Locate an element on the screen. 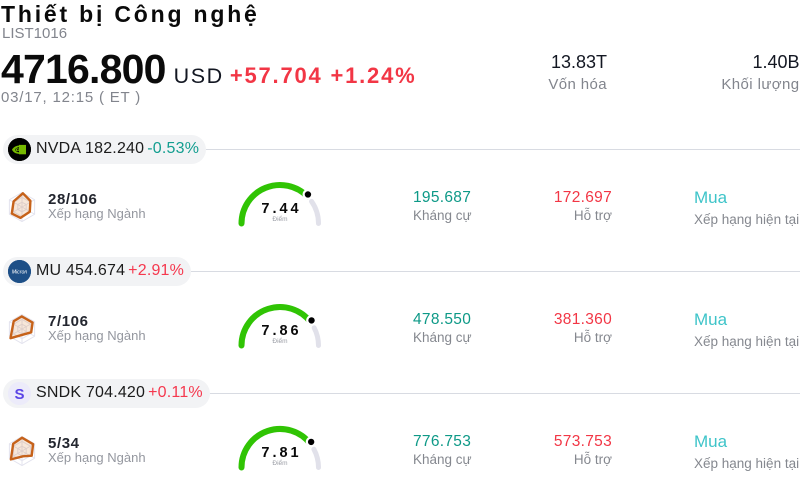 The height and width of the screenshot is (488, 800). svg-text: S is located at coordinates (19, 393).